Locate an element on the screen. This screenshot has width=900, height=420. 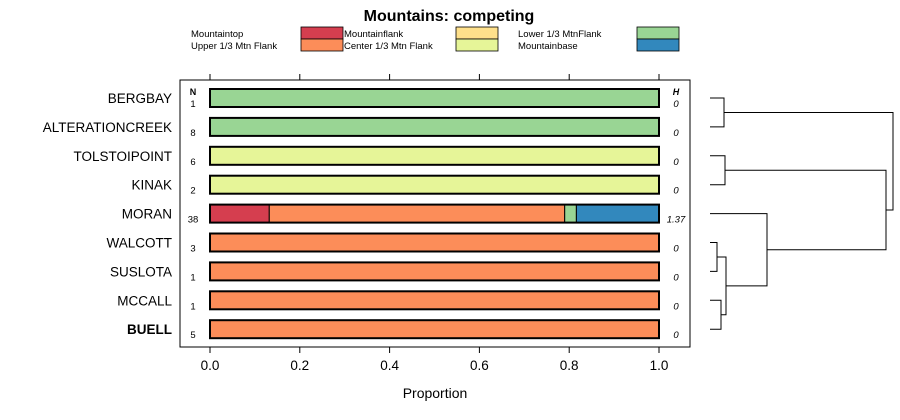
bar-row: MCCALL 1 0 is located at coordinates (398, 301).